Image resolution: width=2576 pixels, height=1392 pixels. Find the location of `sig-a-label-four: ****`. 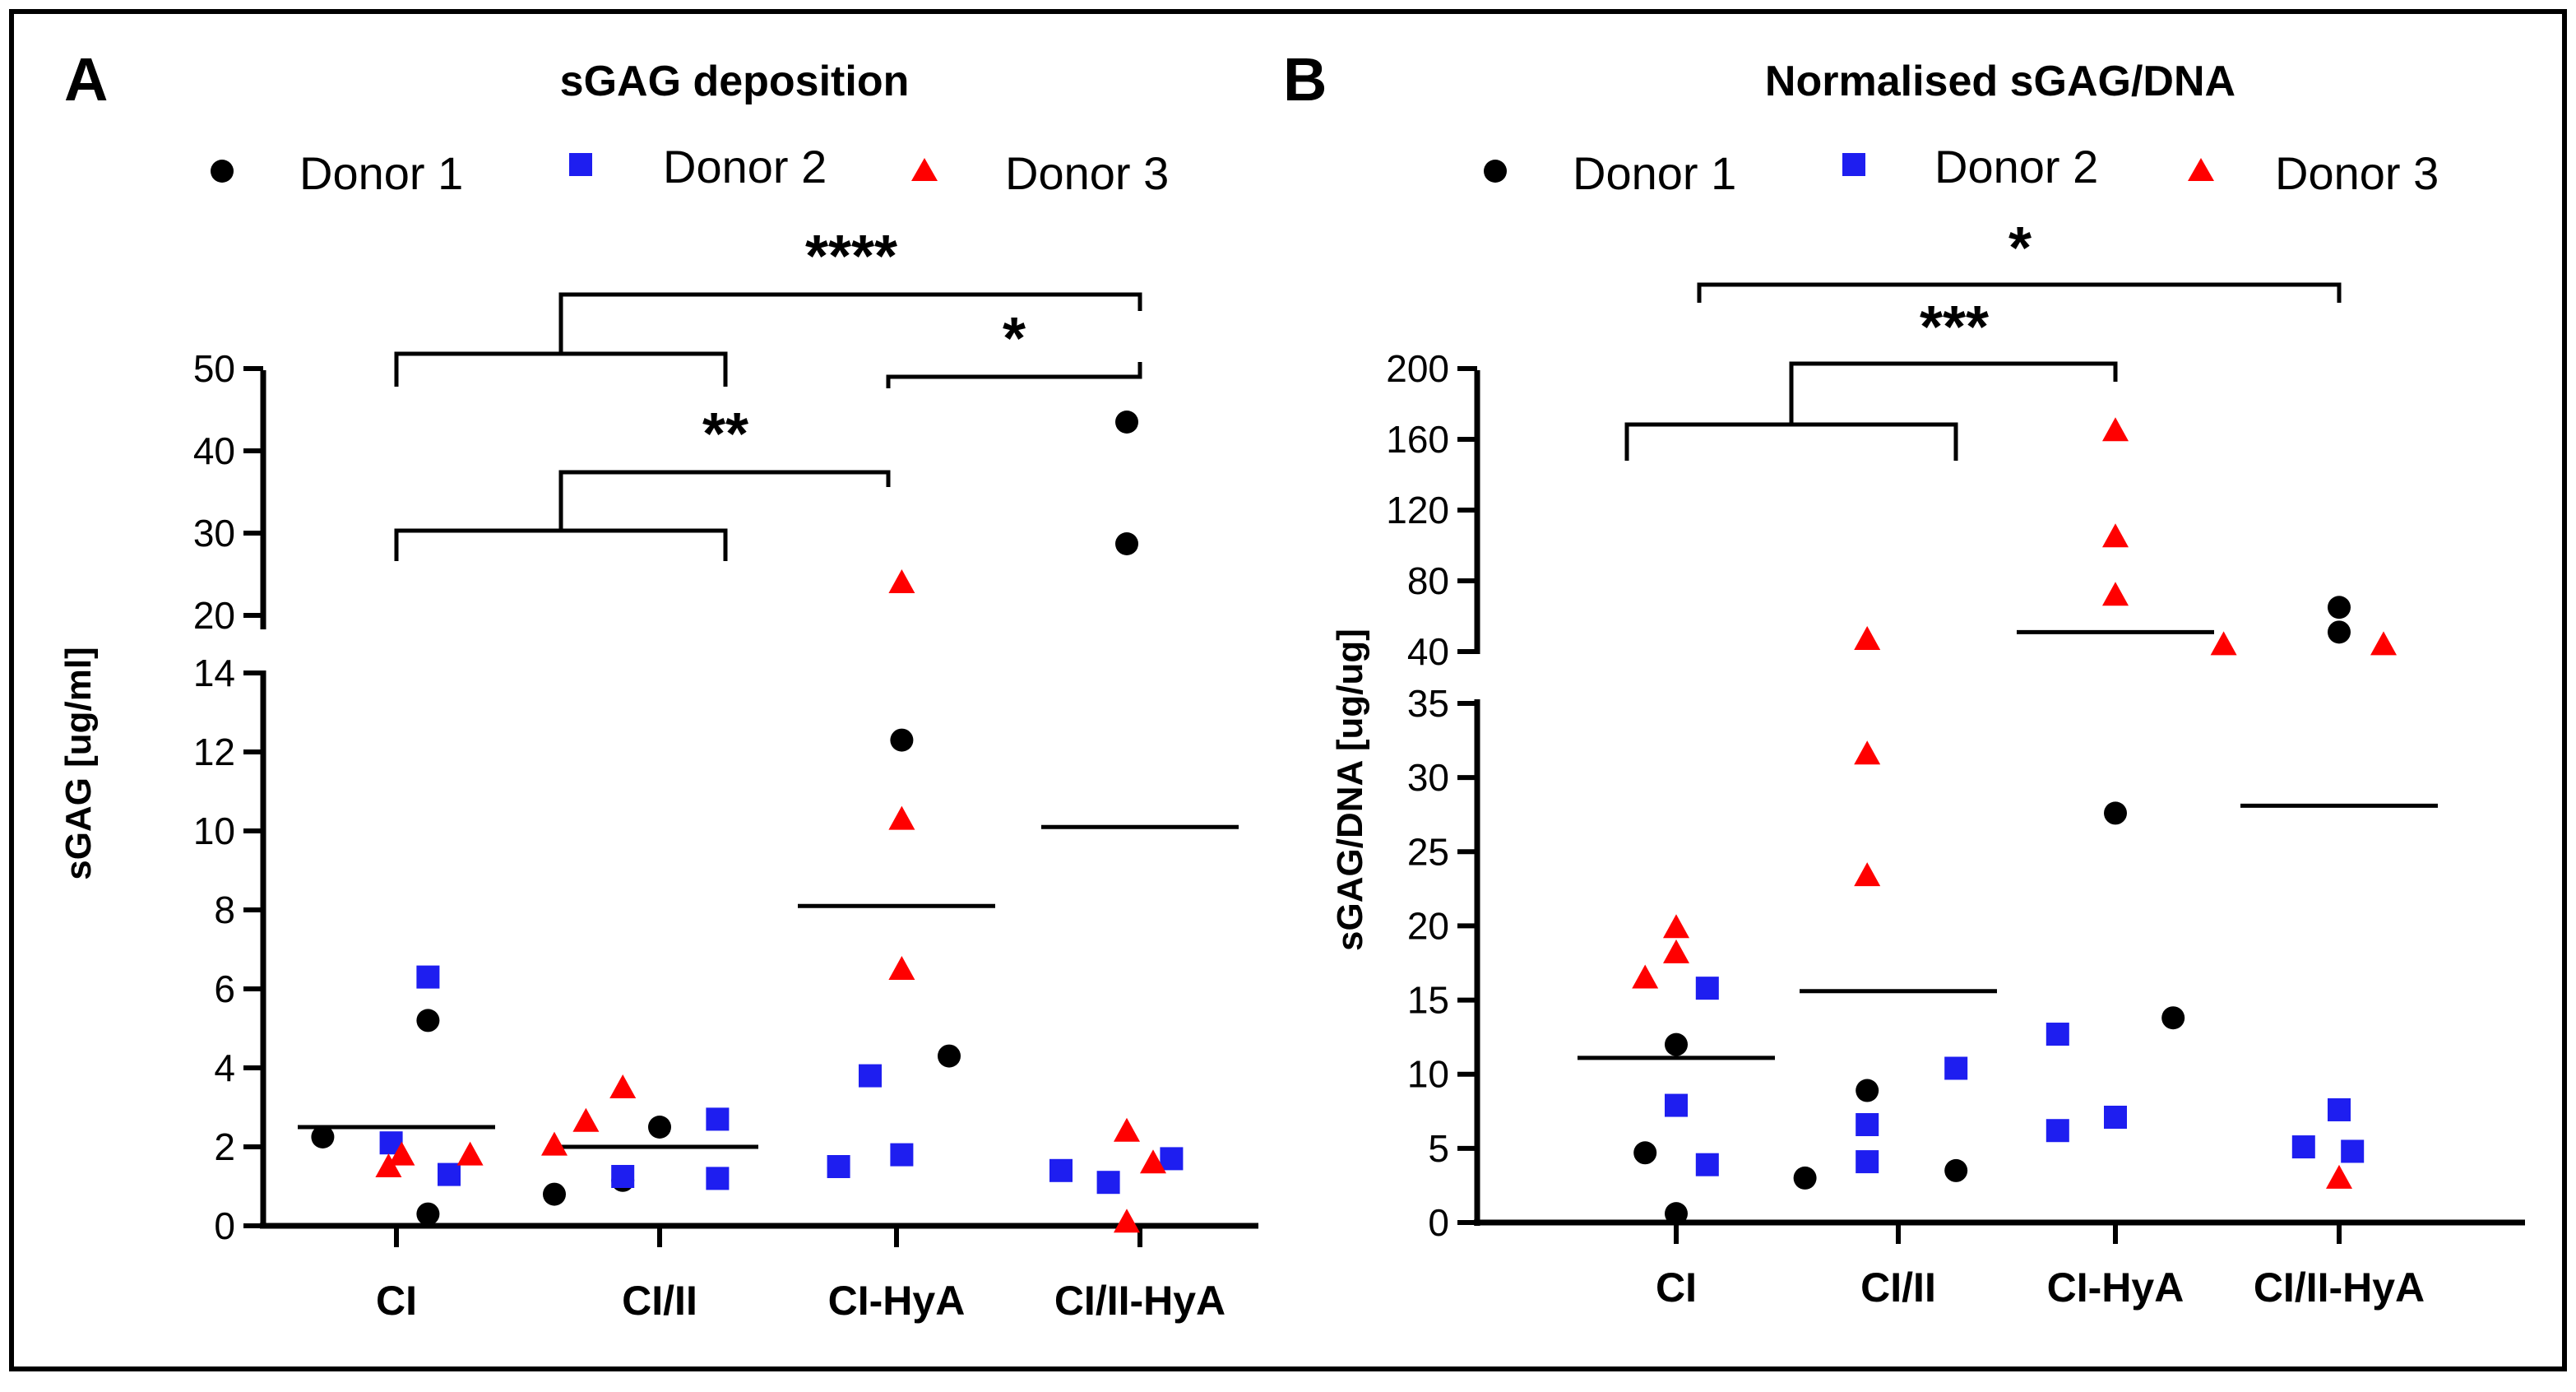

sig-a-label-four: **** is located at coordinates (851, 257).